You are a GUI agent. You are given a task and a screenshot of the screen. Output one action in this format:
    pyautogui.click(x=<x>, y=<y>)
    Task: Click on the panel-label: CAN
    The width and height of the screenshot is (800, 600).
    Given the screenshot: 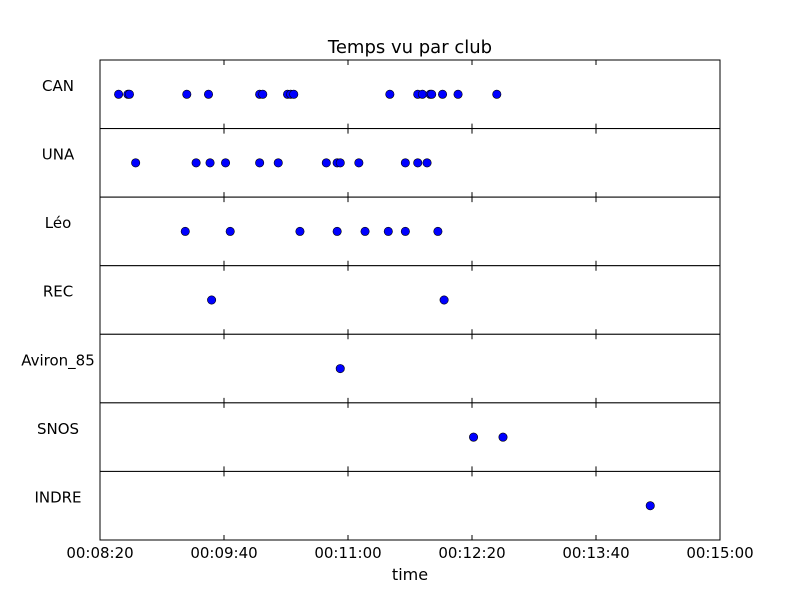 What is the action you would take?
    pyautogui.click(x=58, y=86)
    